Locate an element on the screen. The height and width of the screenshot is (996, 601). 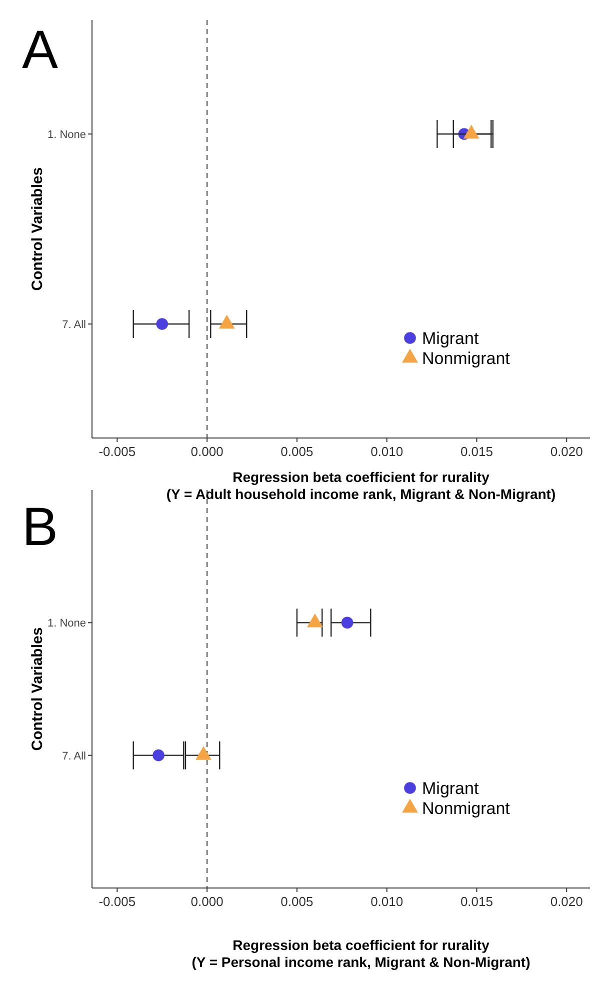
chart-title: A is located at coordinates (40, 50).